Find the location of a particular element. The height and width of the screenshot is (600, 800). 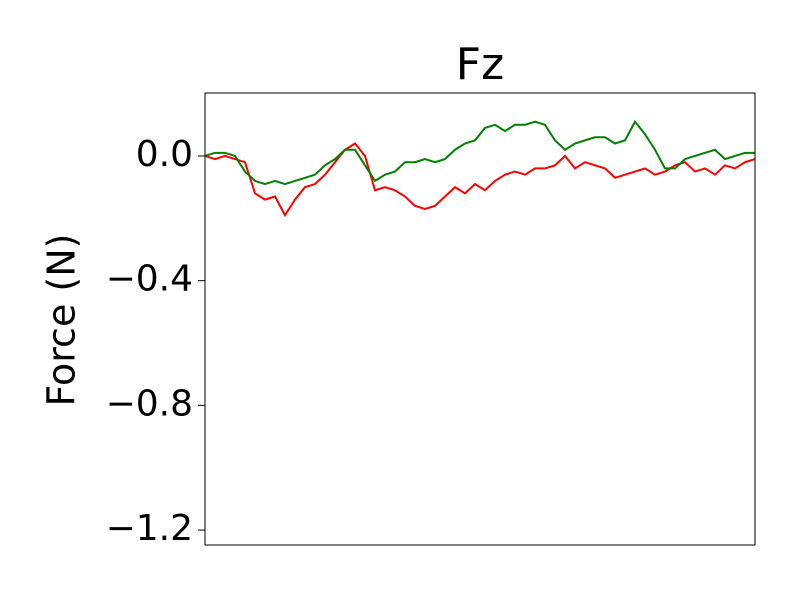

y-axis-label: Force (N) is located at coordinates (62, 320).